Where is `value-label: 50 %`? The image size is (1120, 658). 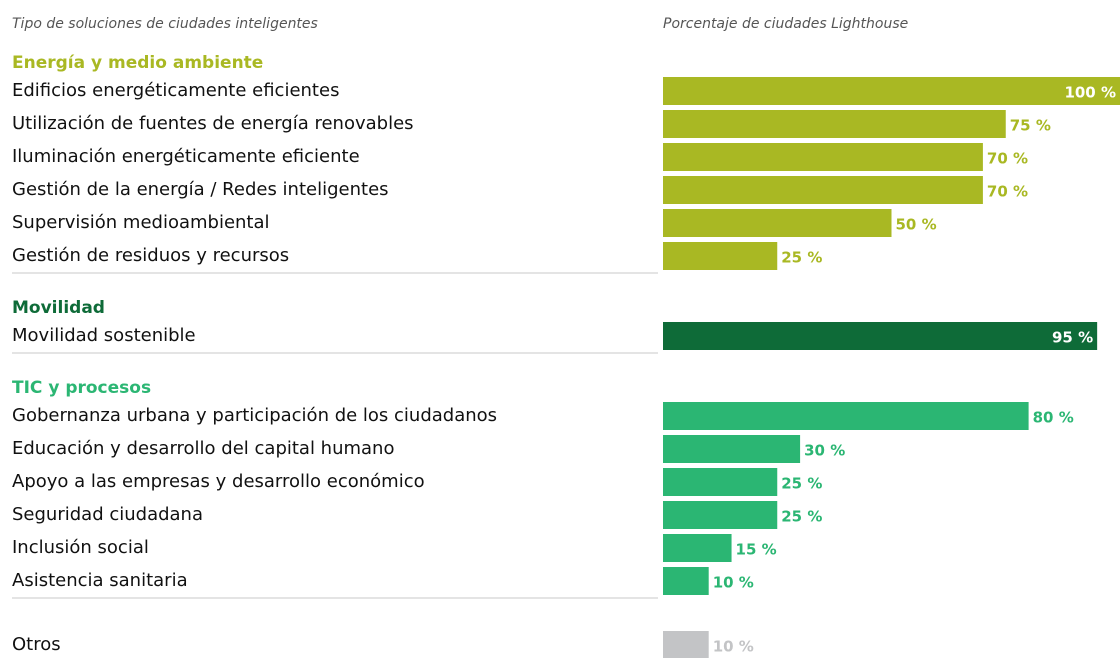 value-label: 50 % is located at coordinates (916, 225).